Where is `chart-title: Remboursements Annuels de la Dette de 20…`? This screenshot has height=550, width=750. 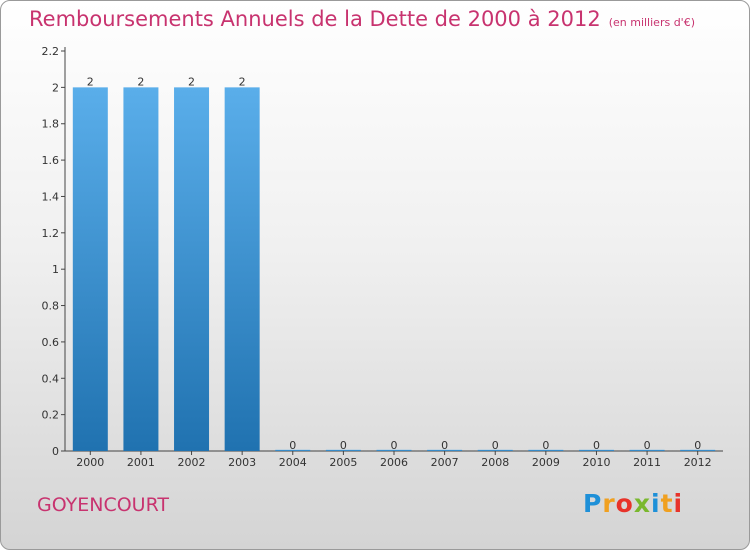
chart-title: Remboursements Annuels de la Dette de 20… is located at coordinates (362, 19).